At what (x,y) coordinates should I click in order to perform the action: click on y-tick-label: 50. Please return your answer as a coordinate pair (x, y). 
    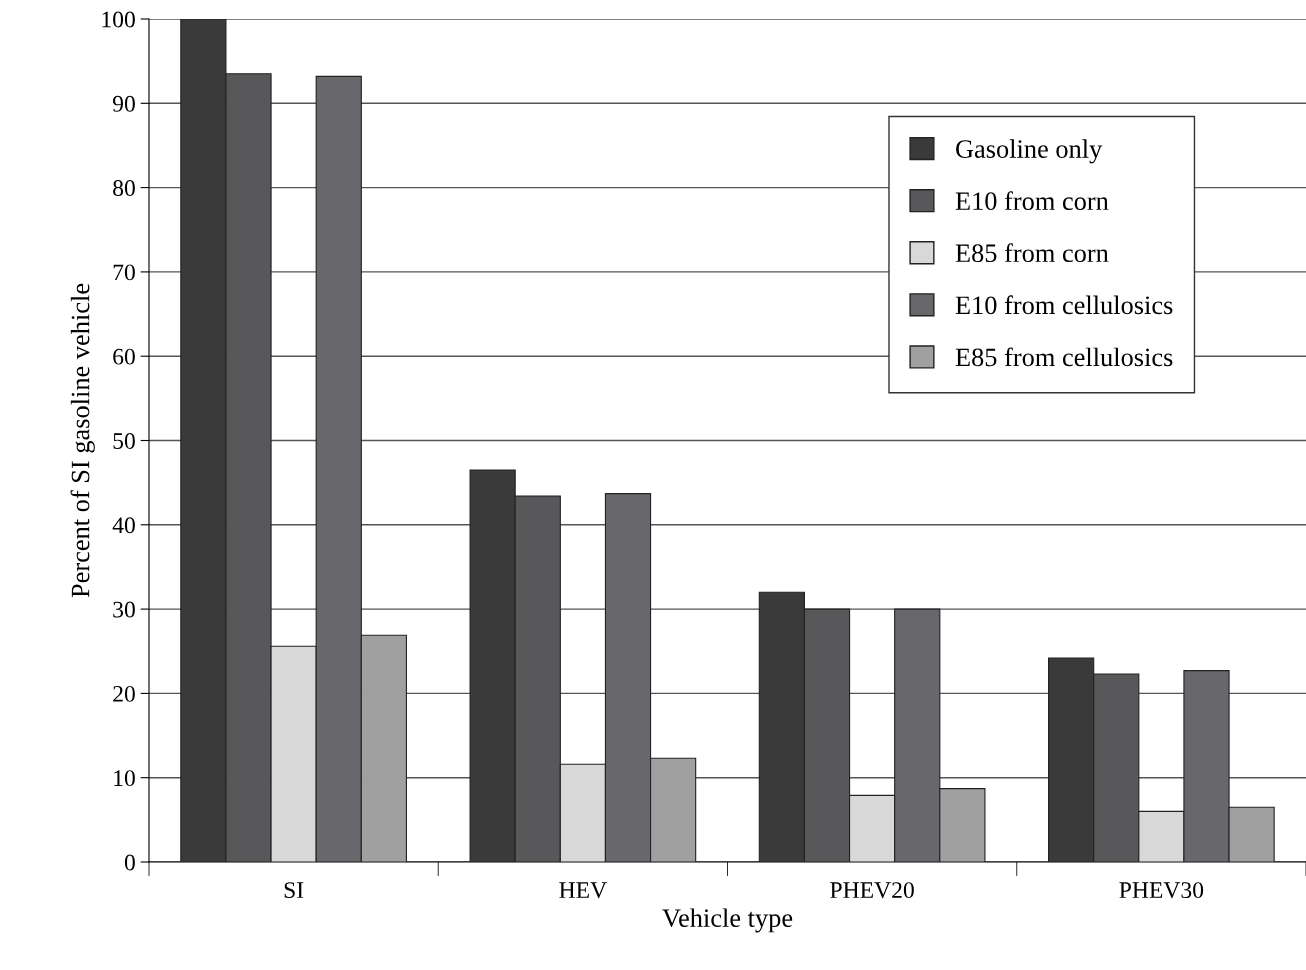
    Looking at the image, I should click on (124, 440).